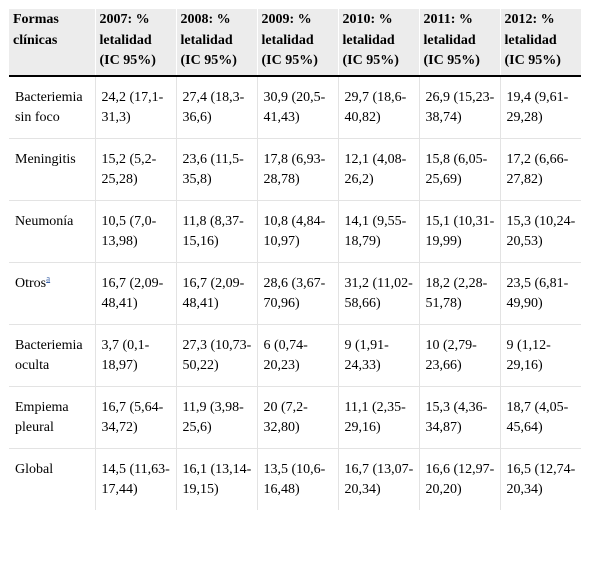  Describe the element at coordinates (216, 43) in the screenshot. I see `header-2008: 2008: % letalidad (IC 95%)` at that location.